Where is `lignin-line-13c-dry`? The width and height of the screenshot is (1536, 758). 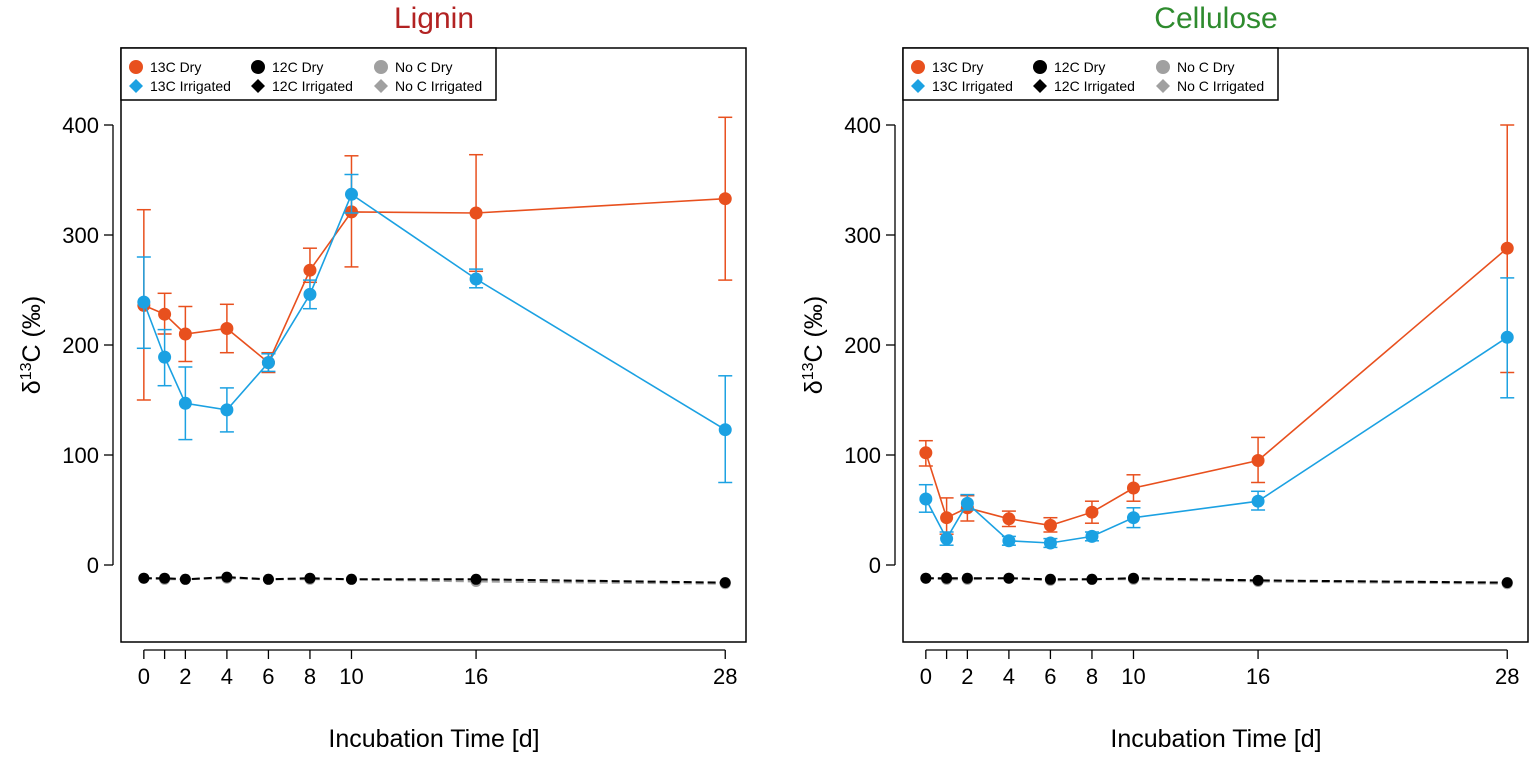
lignin-line-13c-dry is located at coordinates (434, 280).